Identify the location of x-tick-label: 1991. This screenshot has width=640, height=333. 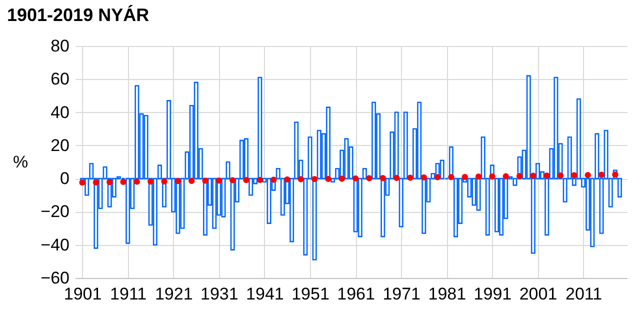
(493, 294).